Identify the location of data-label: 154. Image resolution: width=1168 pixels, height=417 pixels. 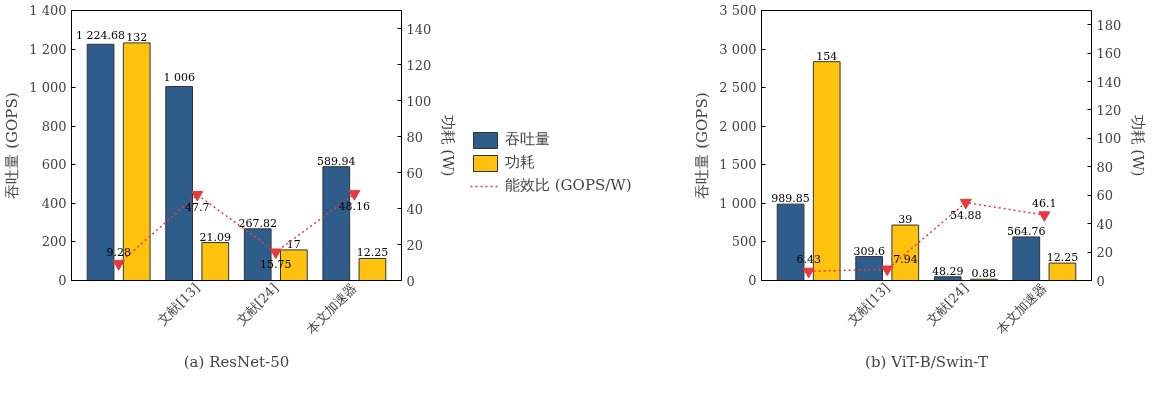
(827, 56).